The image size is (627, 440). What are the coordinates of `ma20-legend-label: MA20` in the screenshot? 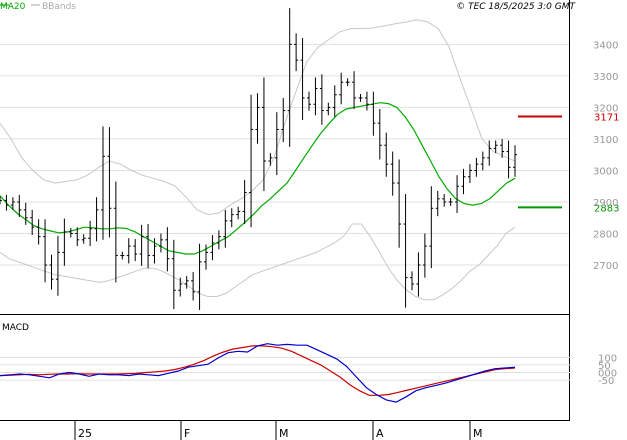 It's located at (13, 7).